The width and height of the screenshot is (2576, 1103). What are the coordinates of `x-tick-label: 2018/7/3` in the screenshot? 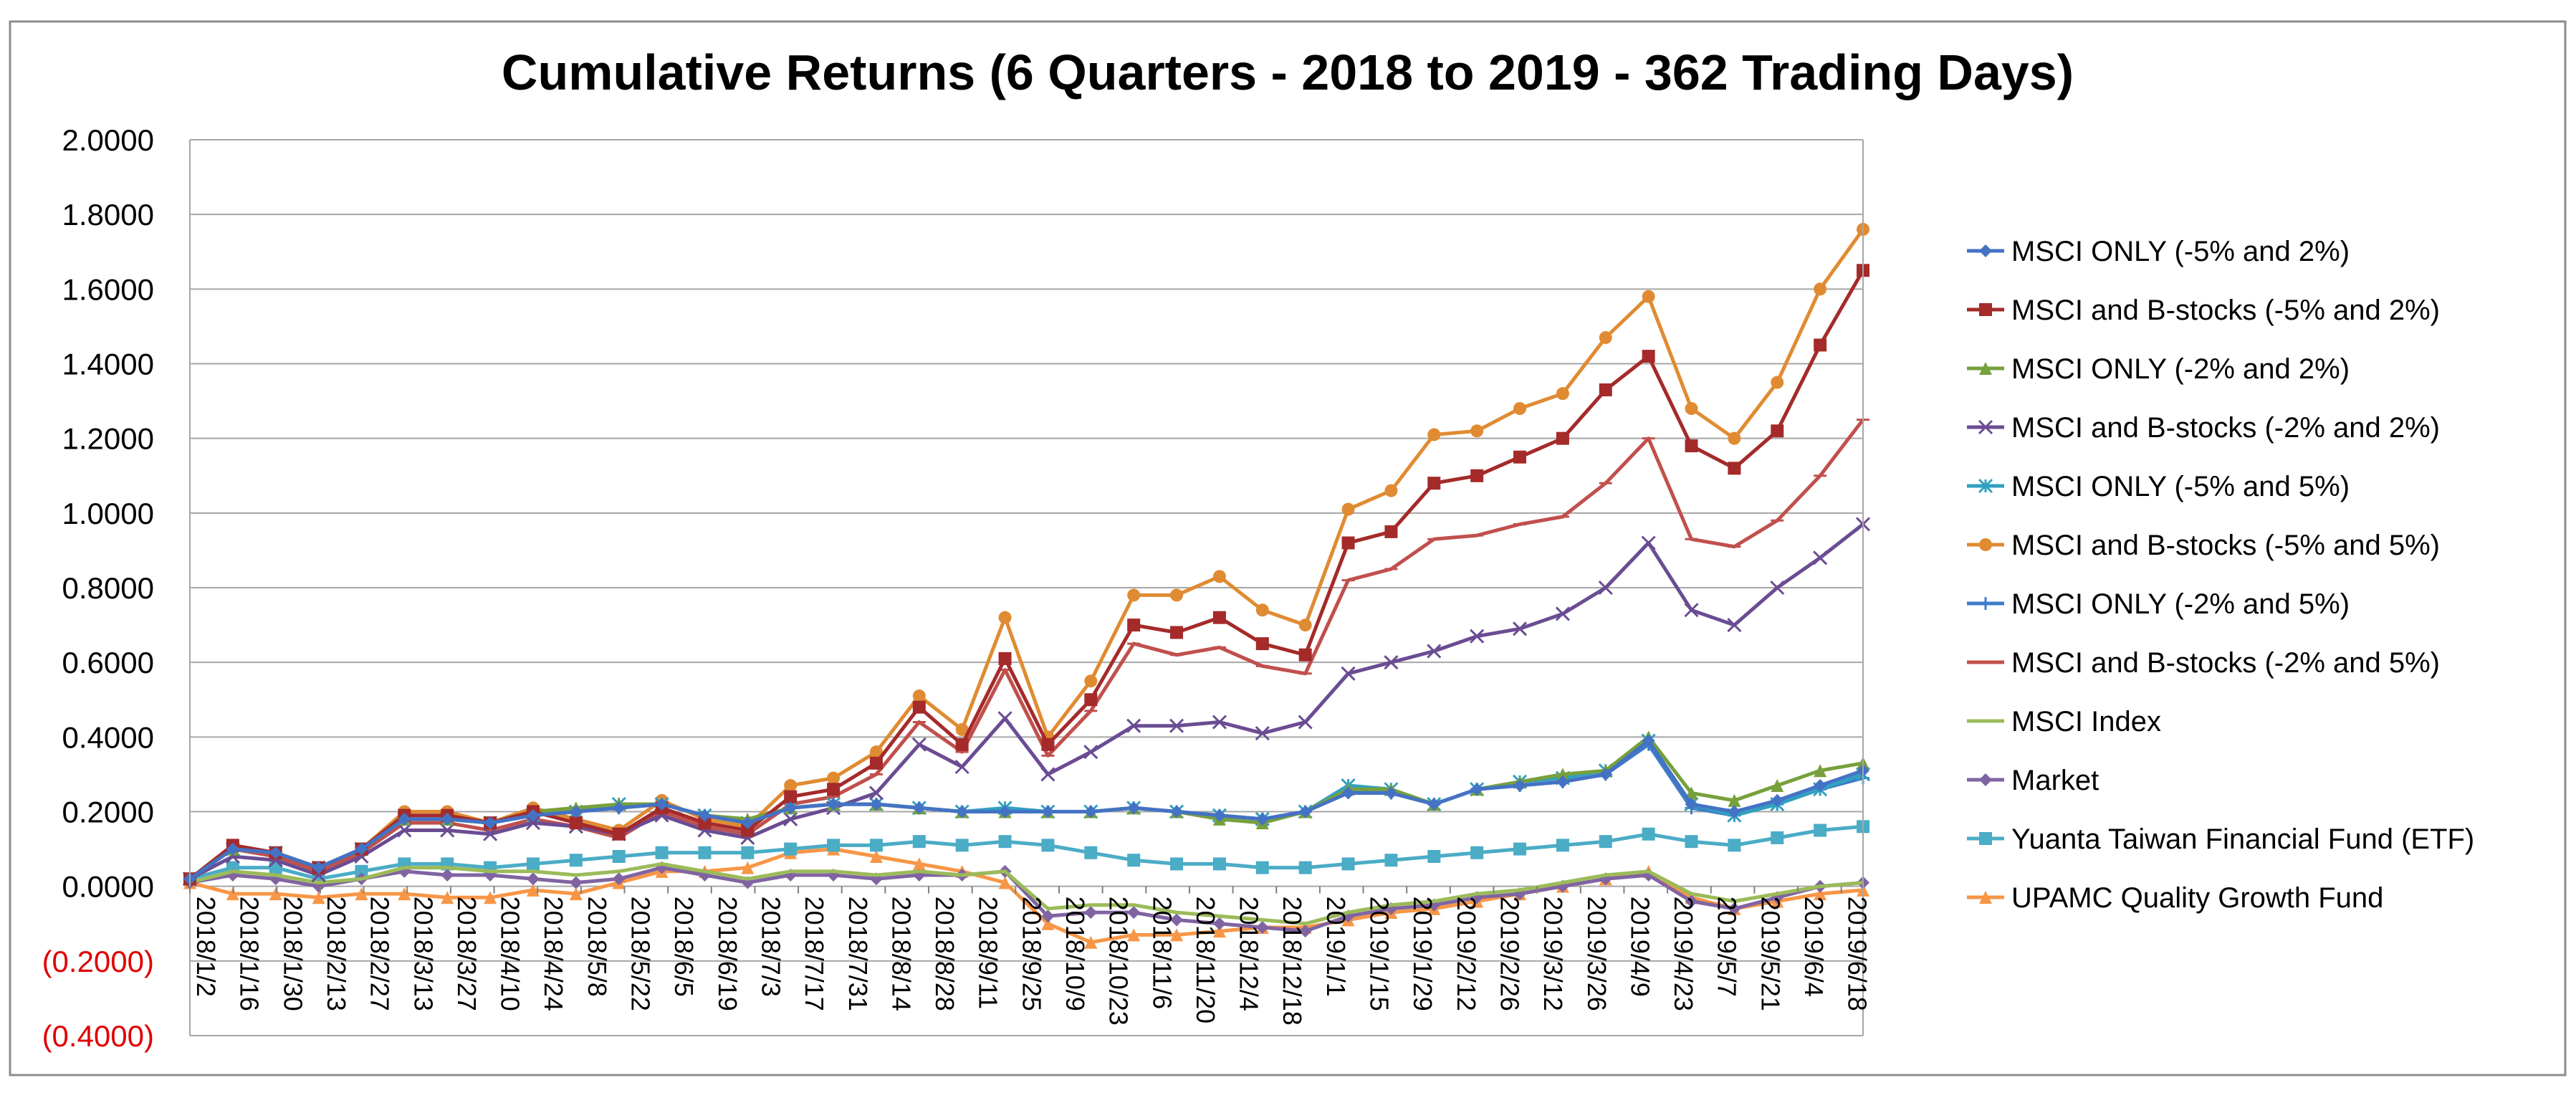 It's located at (771, 947).